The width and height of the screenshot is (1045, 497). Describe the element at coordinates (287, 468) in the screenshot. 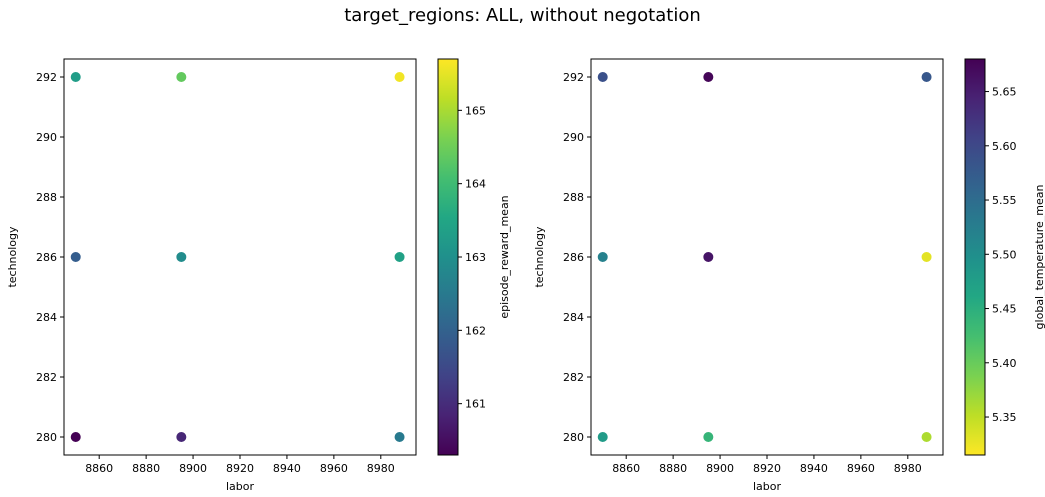

I see `left-x-tick-label: 8940` at that location.